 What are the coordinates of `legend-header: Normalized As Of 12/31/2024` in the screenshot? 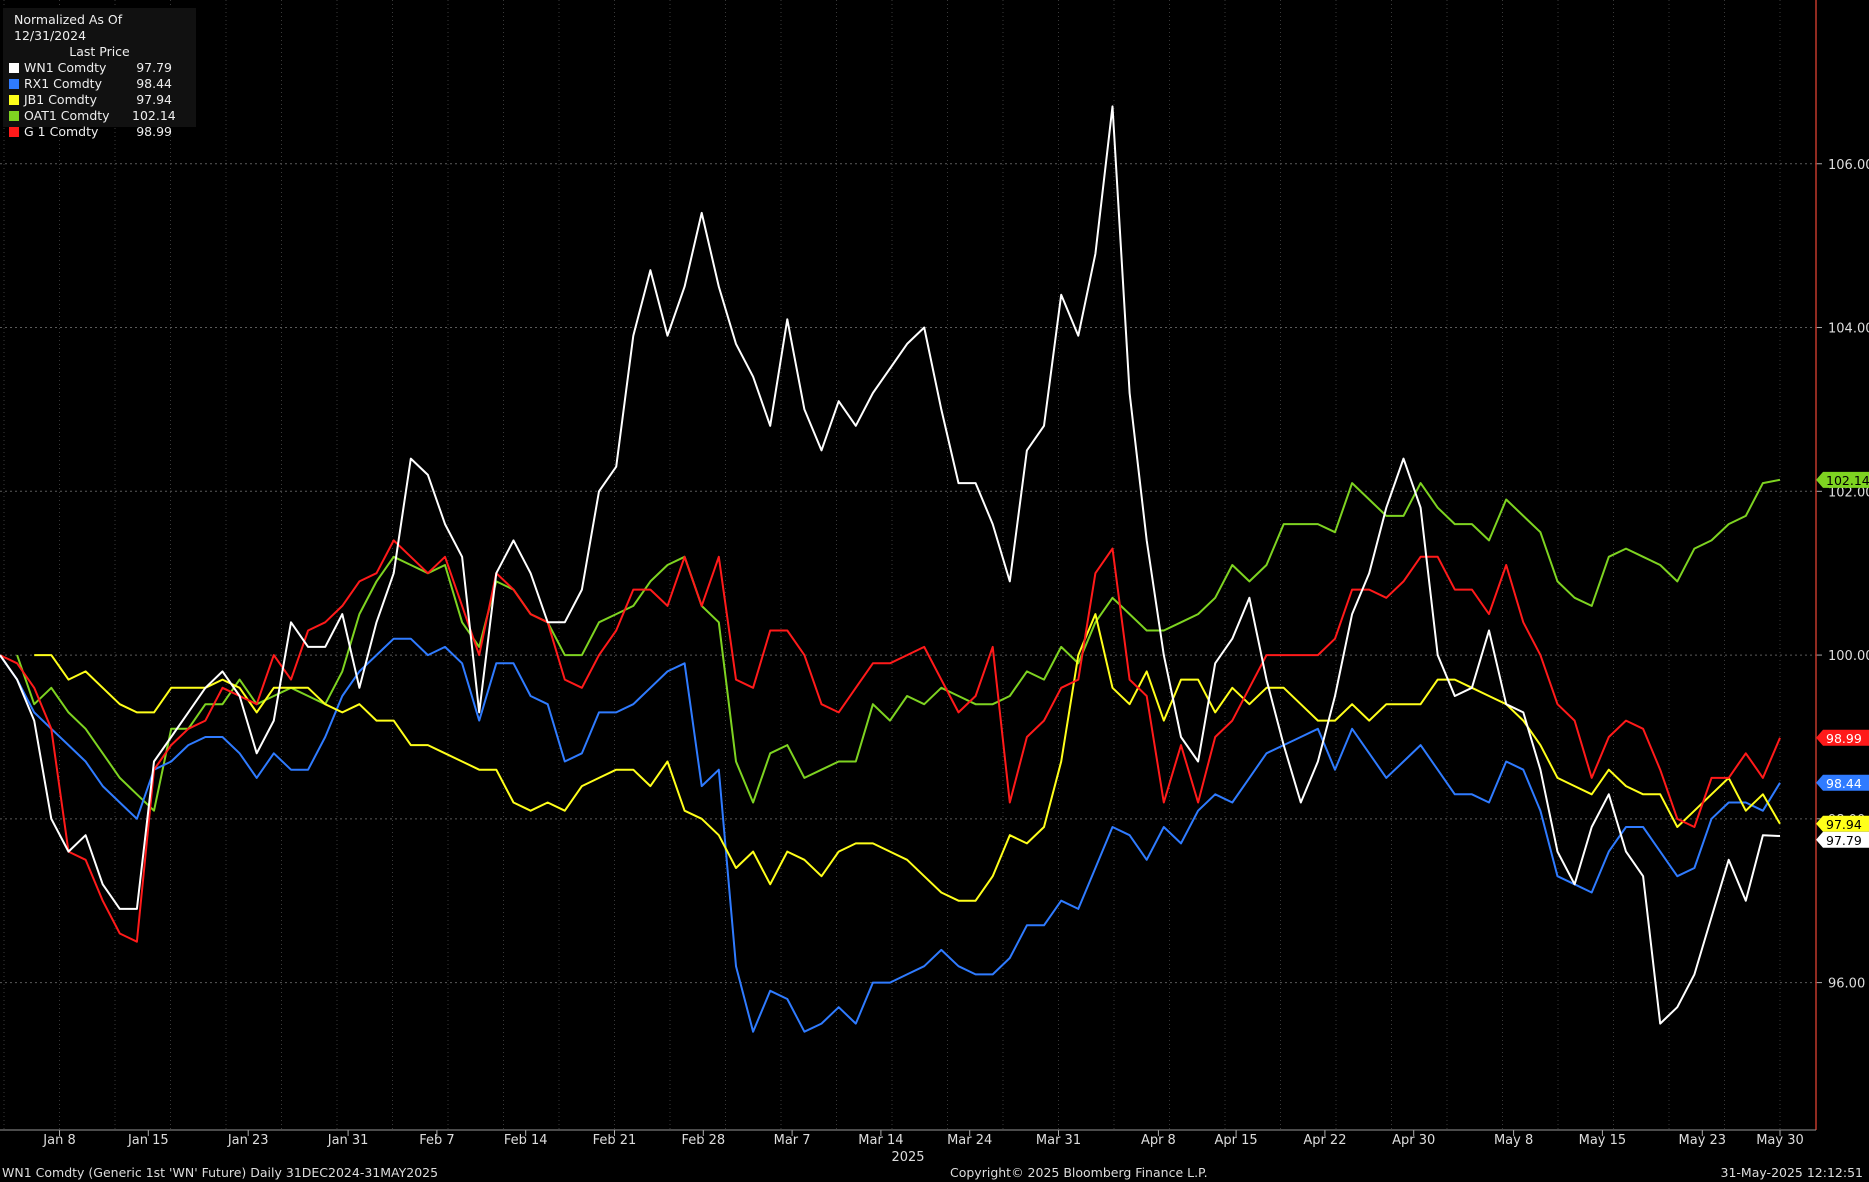 It's located at (68, 27).